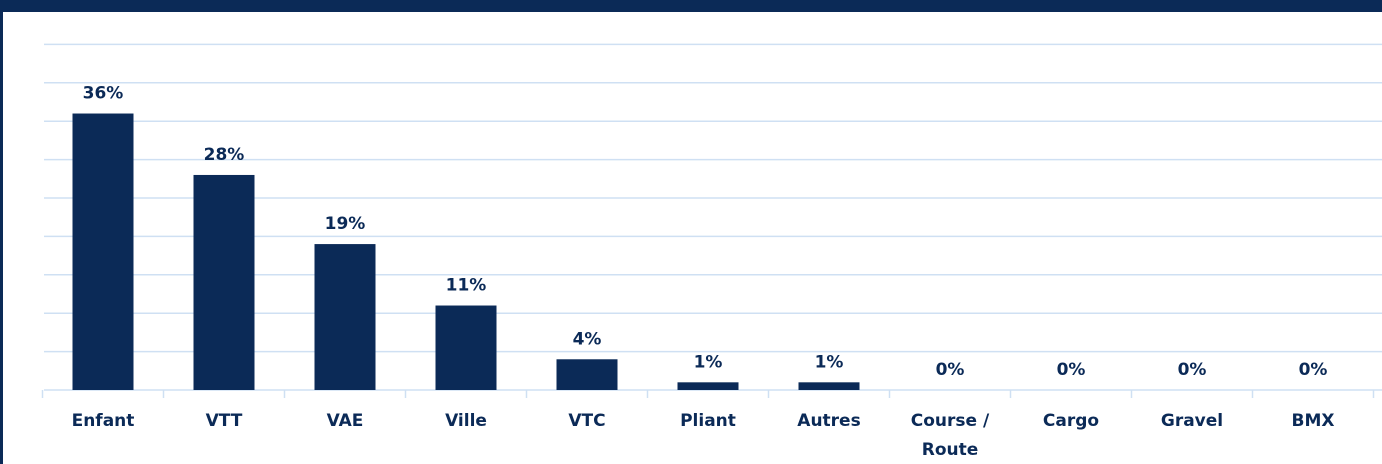  What do you see at coordinates (345, 421) in the screenshot?
I see `x-tick-label: VAE` at bounding box center [345, 421].